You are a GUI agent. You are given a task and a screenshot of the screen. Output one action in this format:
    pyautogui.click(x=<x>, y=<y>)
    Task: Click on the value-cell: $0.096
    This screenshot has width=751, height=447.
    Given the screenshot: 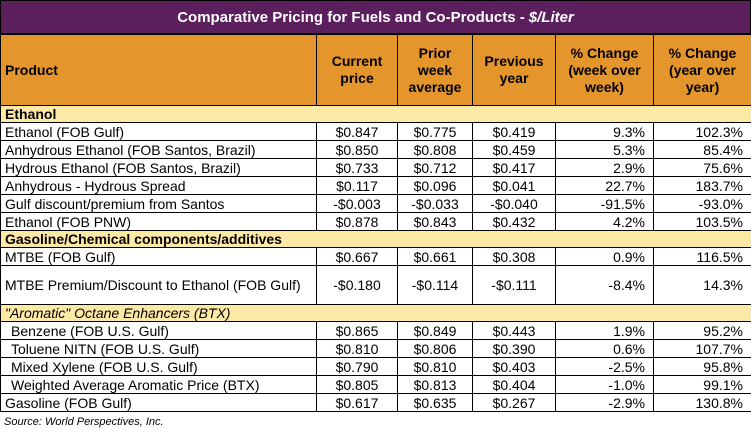 What is the action you would take?
    pyautogui.click(x=435, y=185)
    